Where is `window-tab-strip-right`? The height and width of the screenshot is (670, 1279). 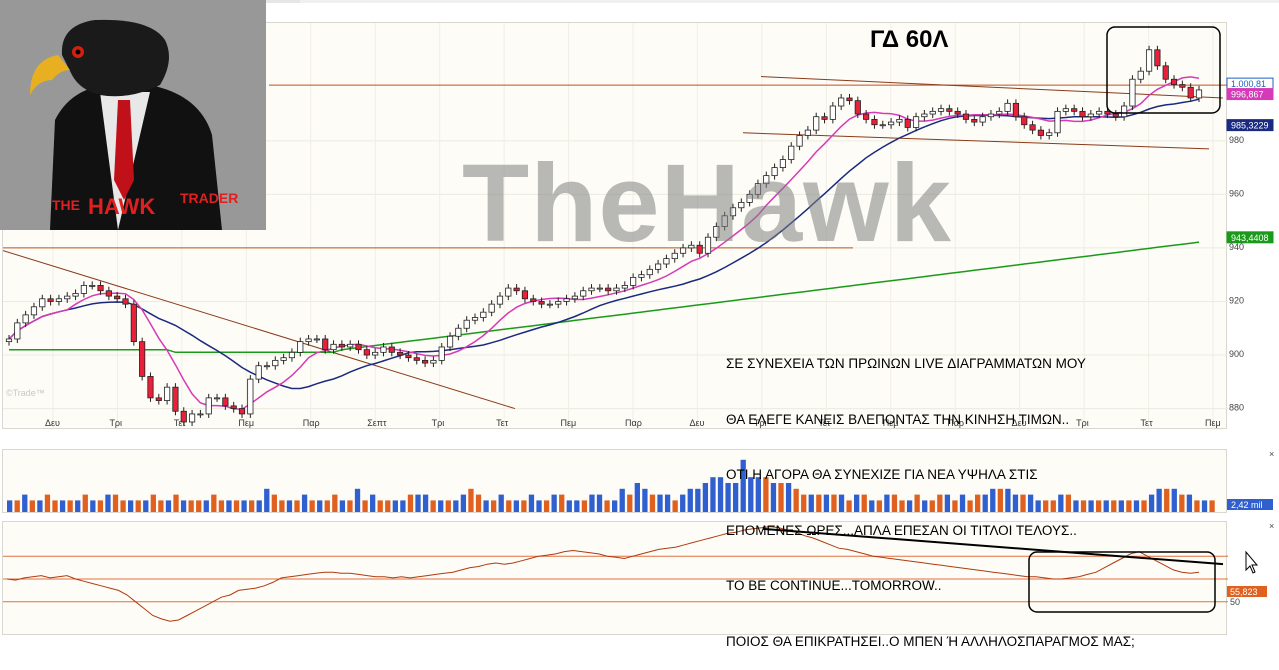
window-tab-strip-right is located at coordinates (789, 1).